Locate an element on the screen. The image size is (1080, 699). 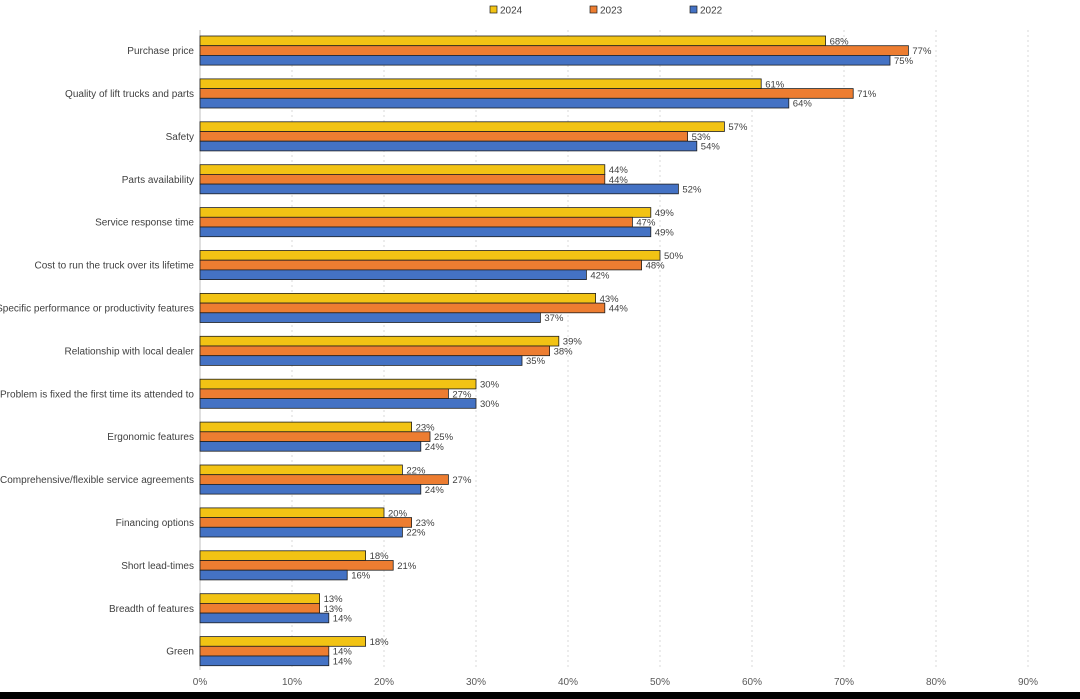
data-label-2023: 23% is located at coordinates (426, 523).